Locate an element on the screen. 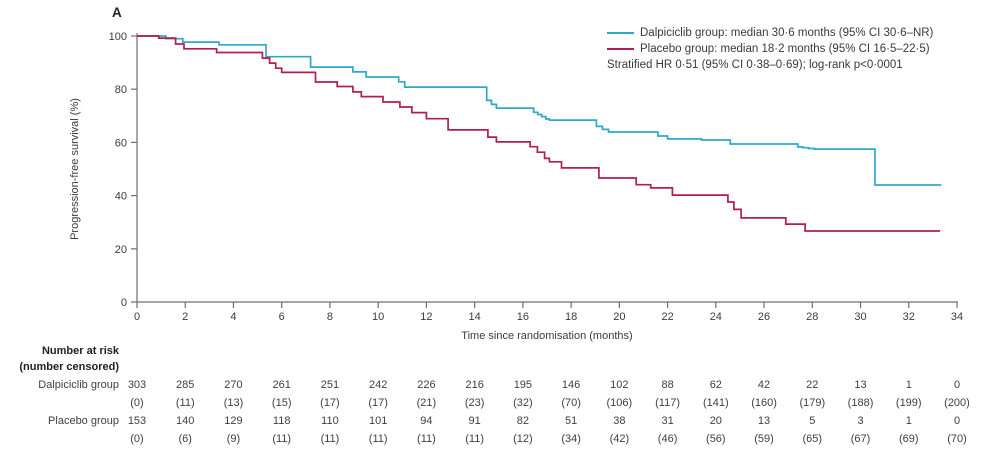 The width and height of the screenshot is (982, 457). risk-cell: 140 is located at coordinates (185, 421).